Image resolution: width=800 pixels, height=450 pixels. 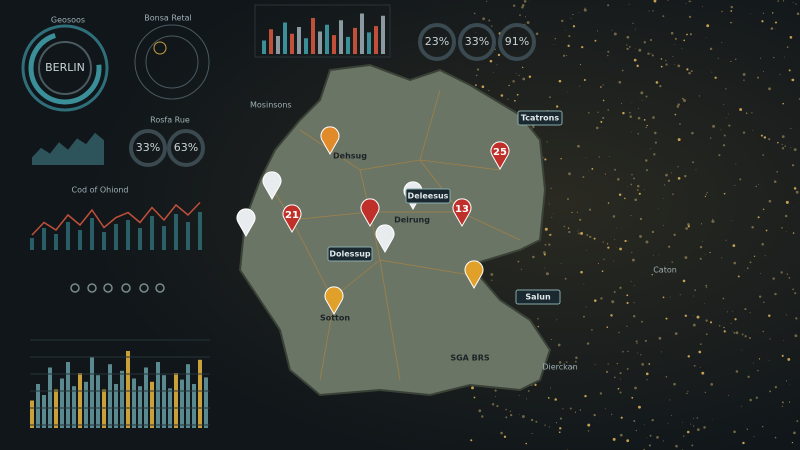 I want to click on gauge-ring, so click(x=148, y=148).